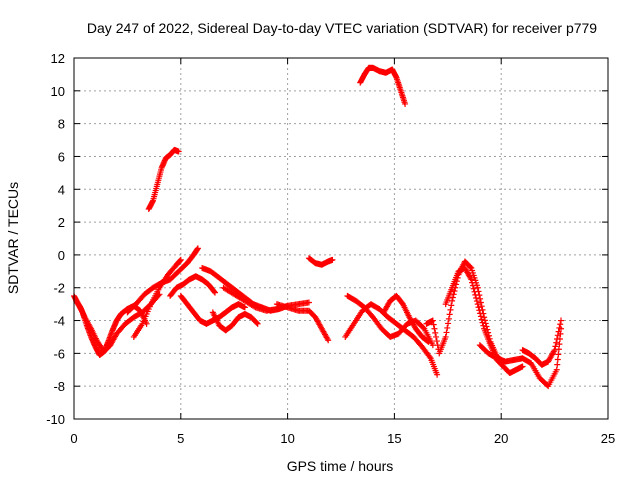 The height and width of the screenshot is (480, 640). Describe the element at coordinates (59, 288) in the screenshot. I see `y-tick-label: -2` at that location.